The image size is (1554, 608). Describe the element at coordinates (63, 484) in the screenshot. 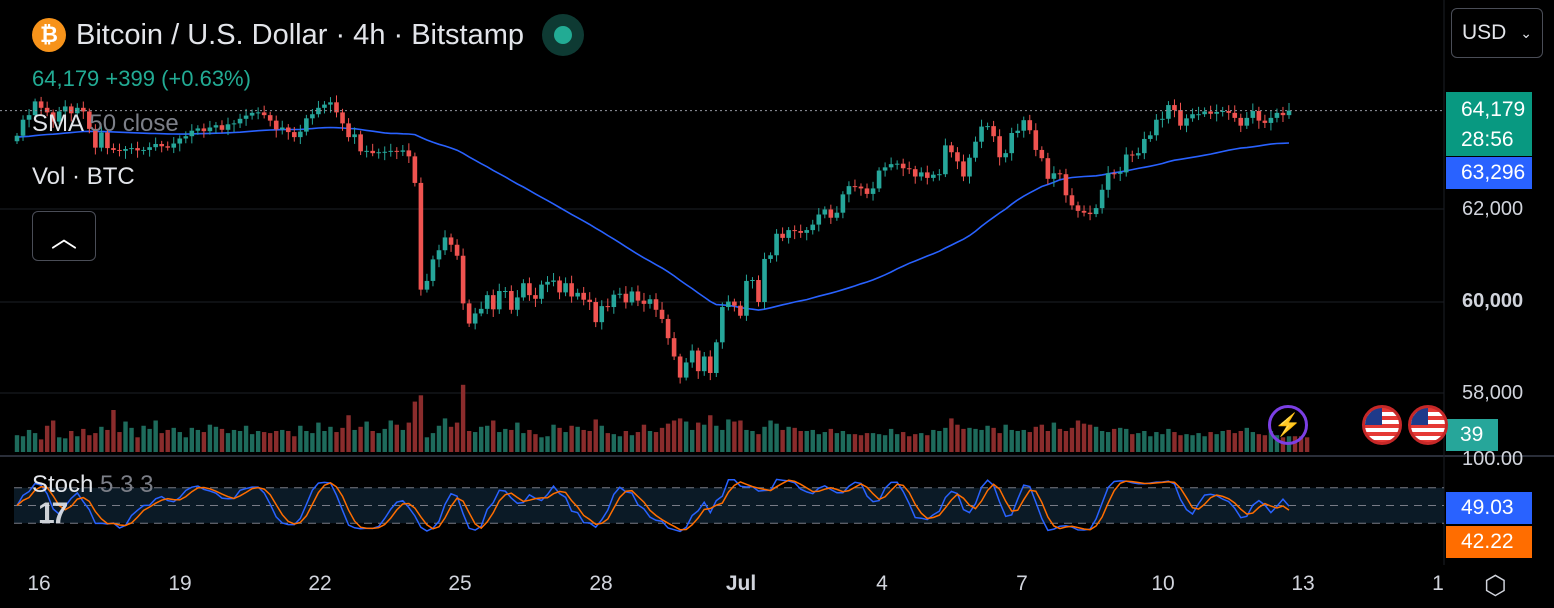

I see `stoch-name: Stoch` at that location.